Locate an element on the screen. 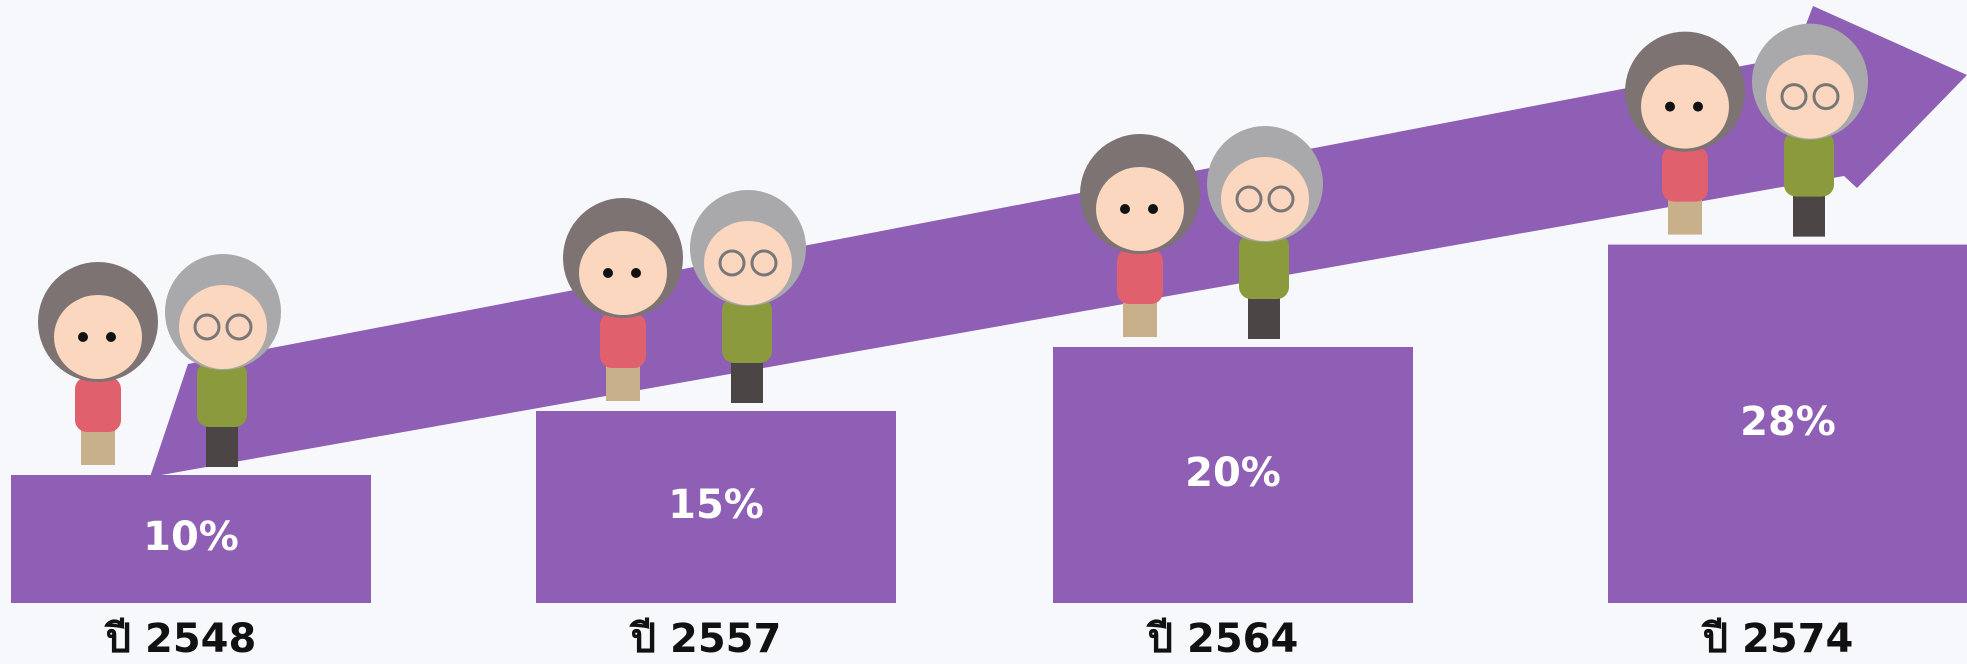 The height and width of the screenshot is (664, 1967). category-label: ปี 2574 is located at coordinates (1777, 639).